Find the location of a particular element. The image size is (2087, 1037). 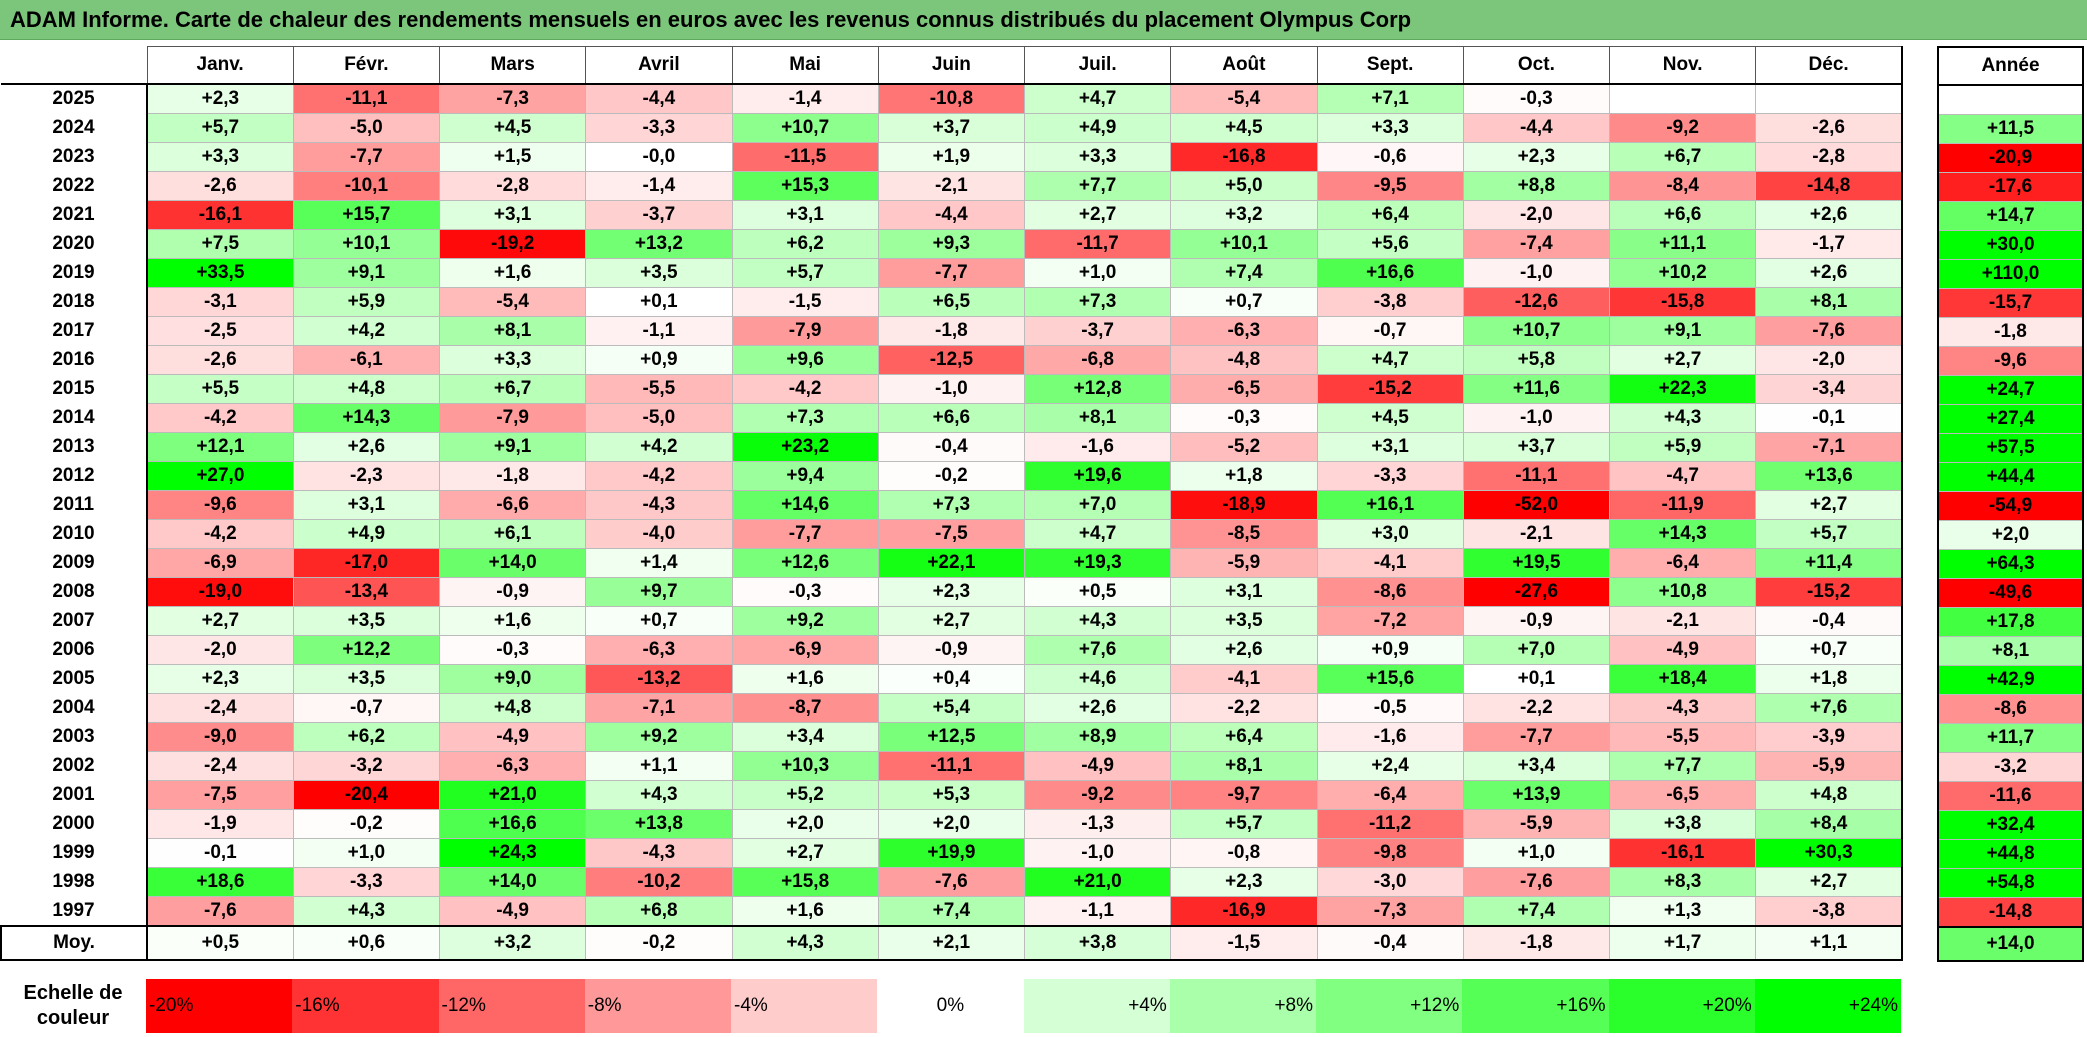

heatmap-cell: -11,9 is located at coordinates (1682, 505).